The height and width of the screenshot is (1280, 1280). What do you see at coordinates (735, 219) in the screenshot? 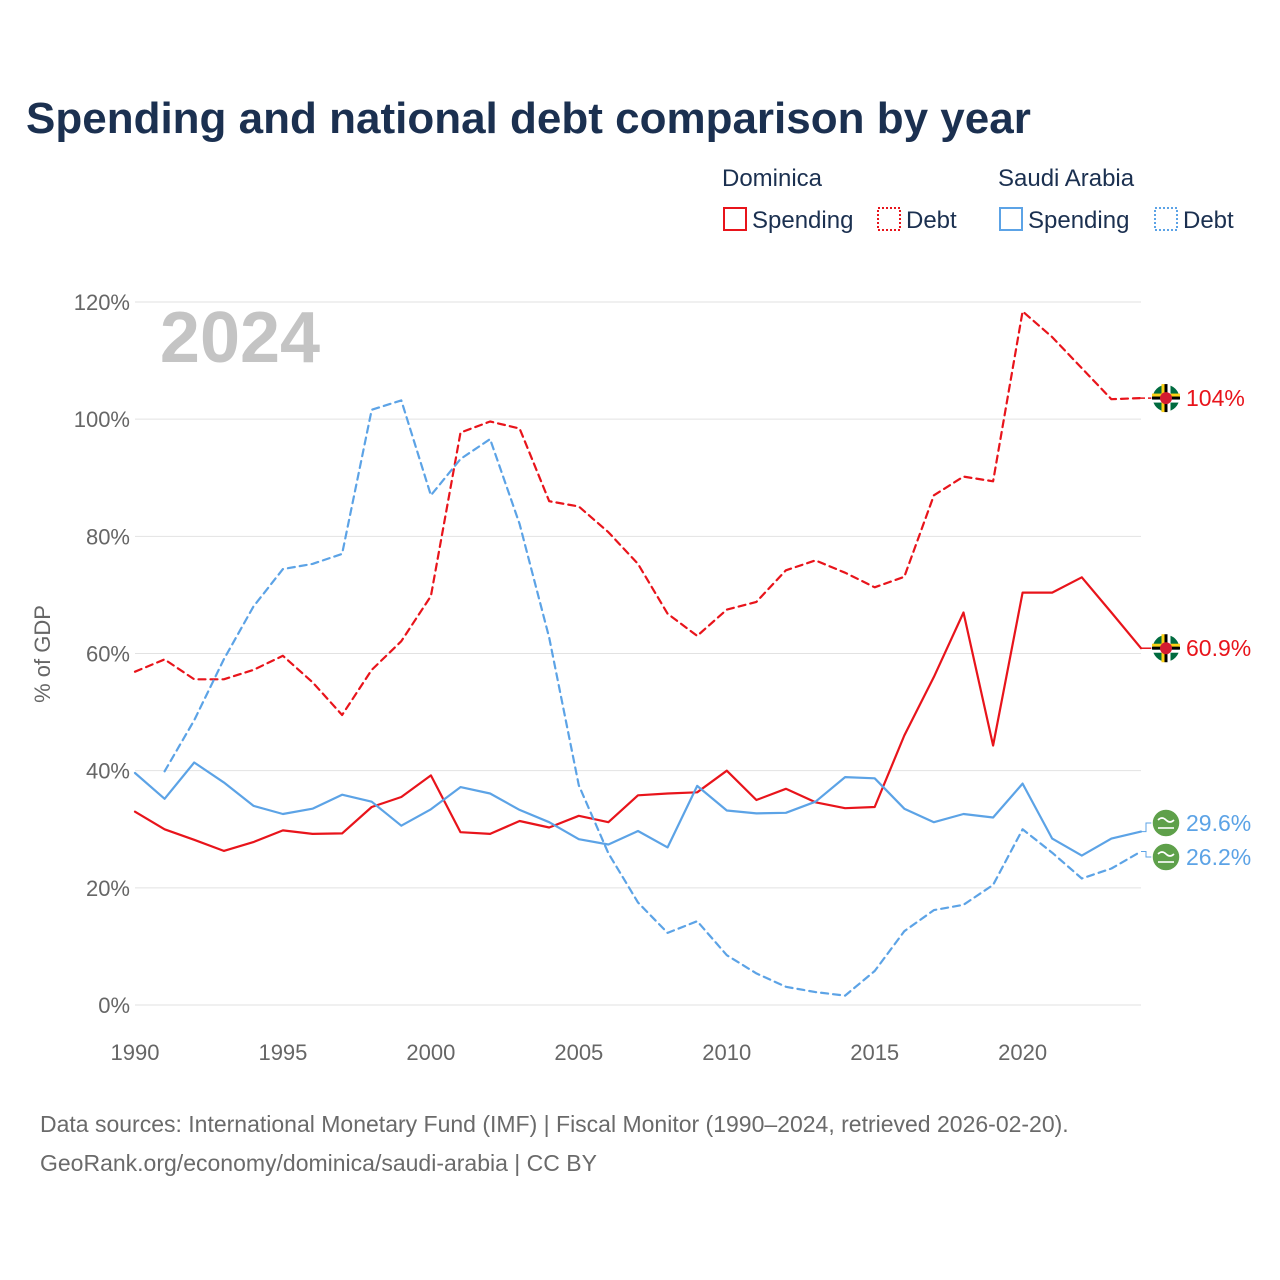
I see `legend-swatch-dominica-spending` at bounding box center [735, 219].